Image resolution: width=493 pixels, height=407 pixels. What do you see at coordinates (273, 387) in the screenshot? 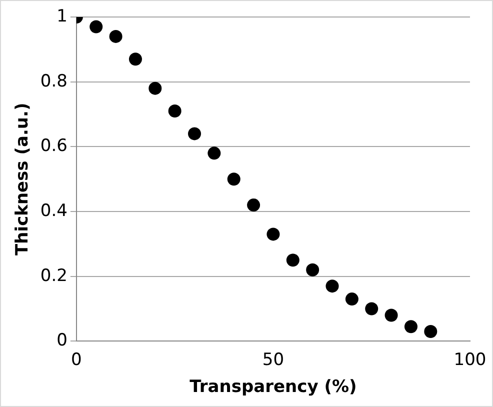
I see `x-axis-title: Transparency (%)` at bounding box center [273, 387].